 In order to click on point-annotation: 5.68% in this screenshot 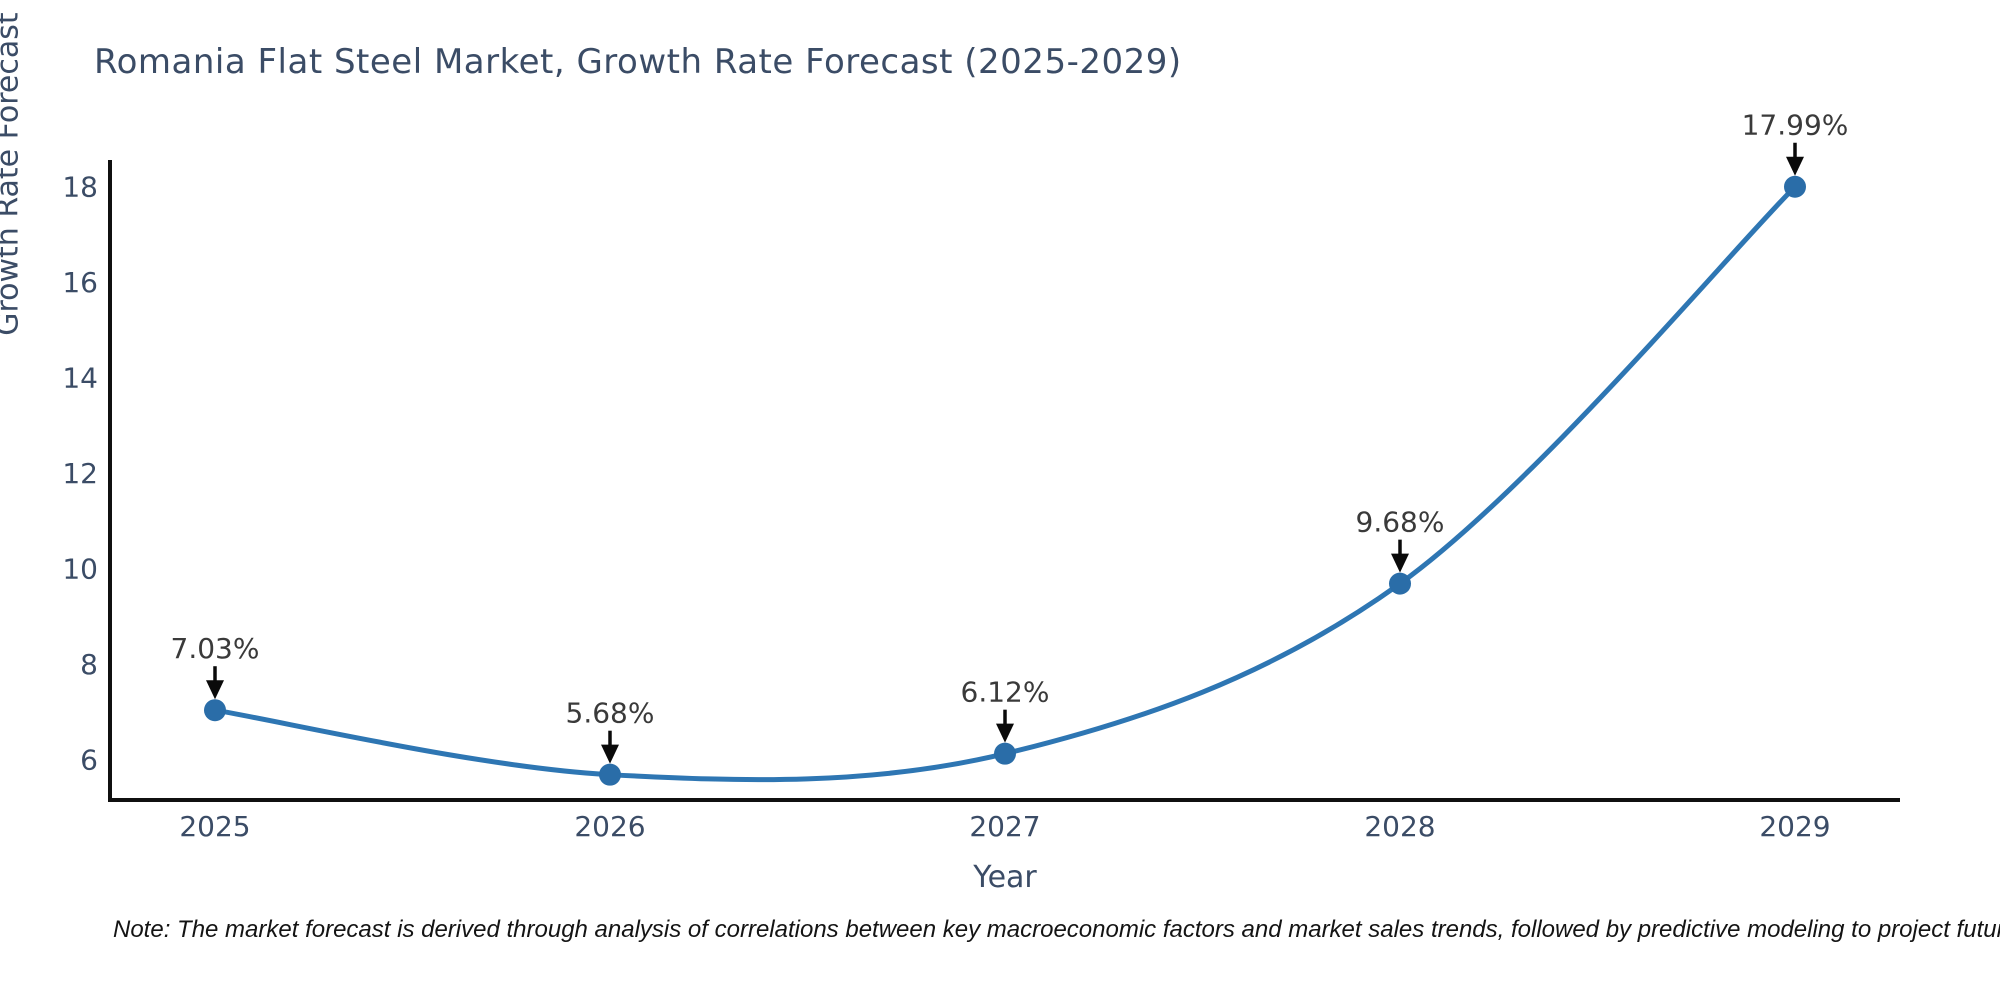, I will do `click(610, 713)`.